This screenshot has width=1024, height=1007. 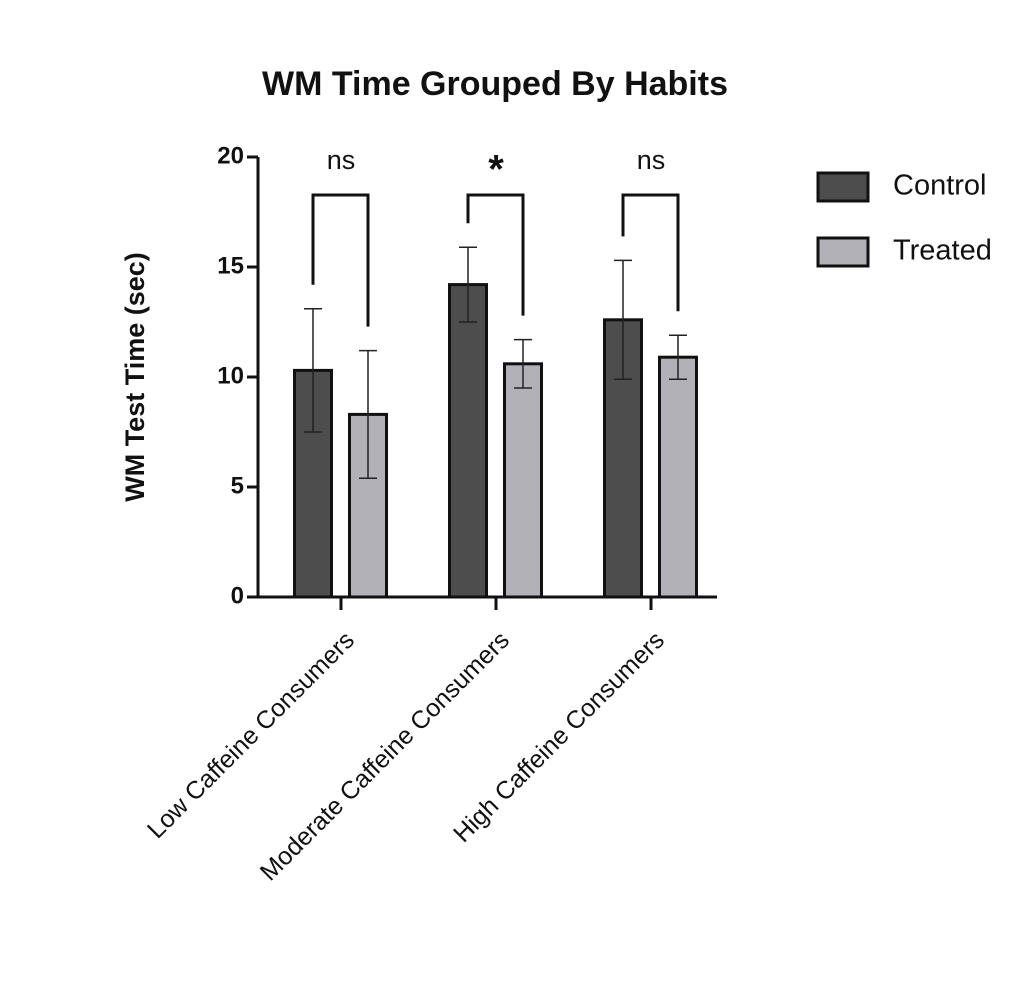 I want to click on y-tick-label: 20, so click(x=230, y=155).